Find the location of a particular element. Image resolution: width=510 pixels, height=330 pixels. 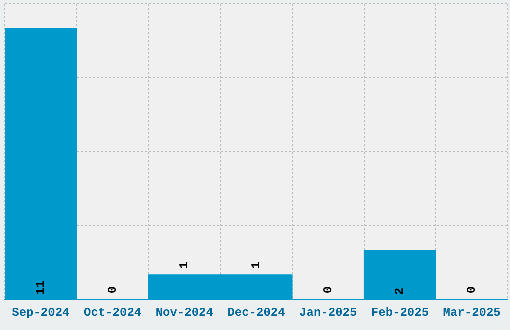

data-label: 2 is located at coordinates (400, 292).